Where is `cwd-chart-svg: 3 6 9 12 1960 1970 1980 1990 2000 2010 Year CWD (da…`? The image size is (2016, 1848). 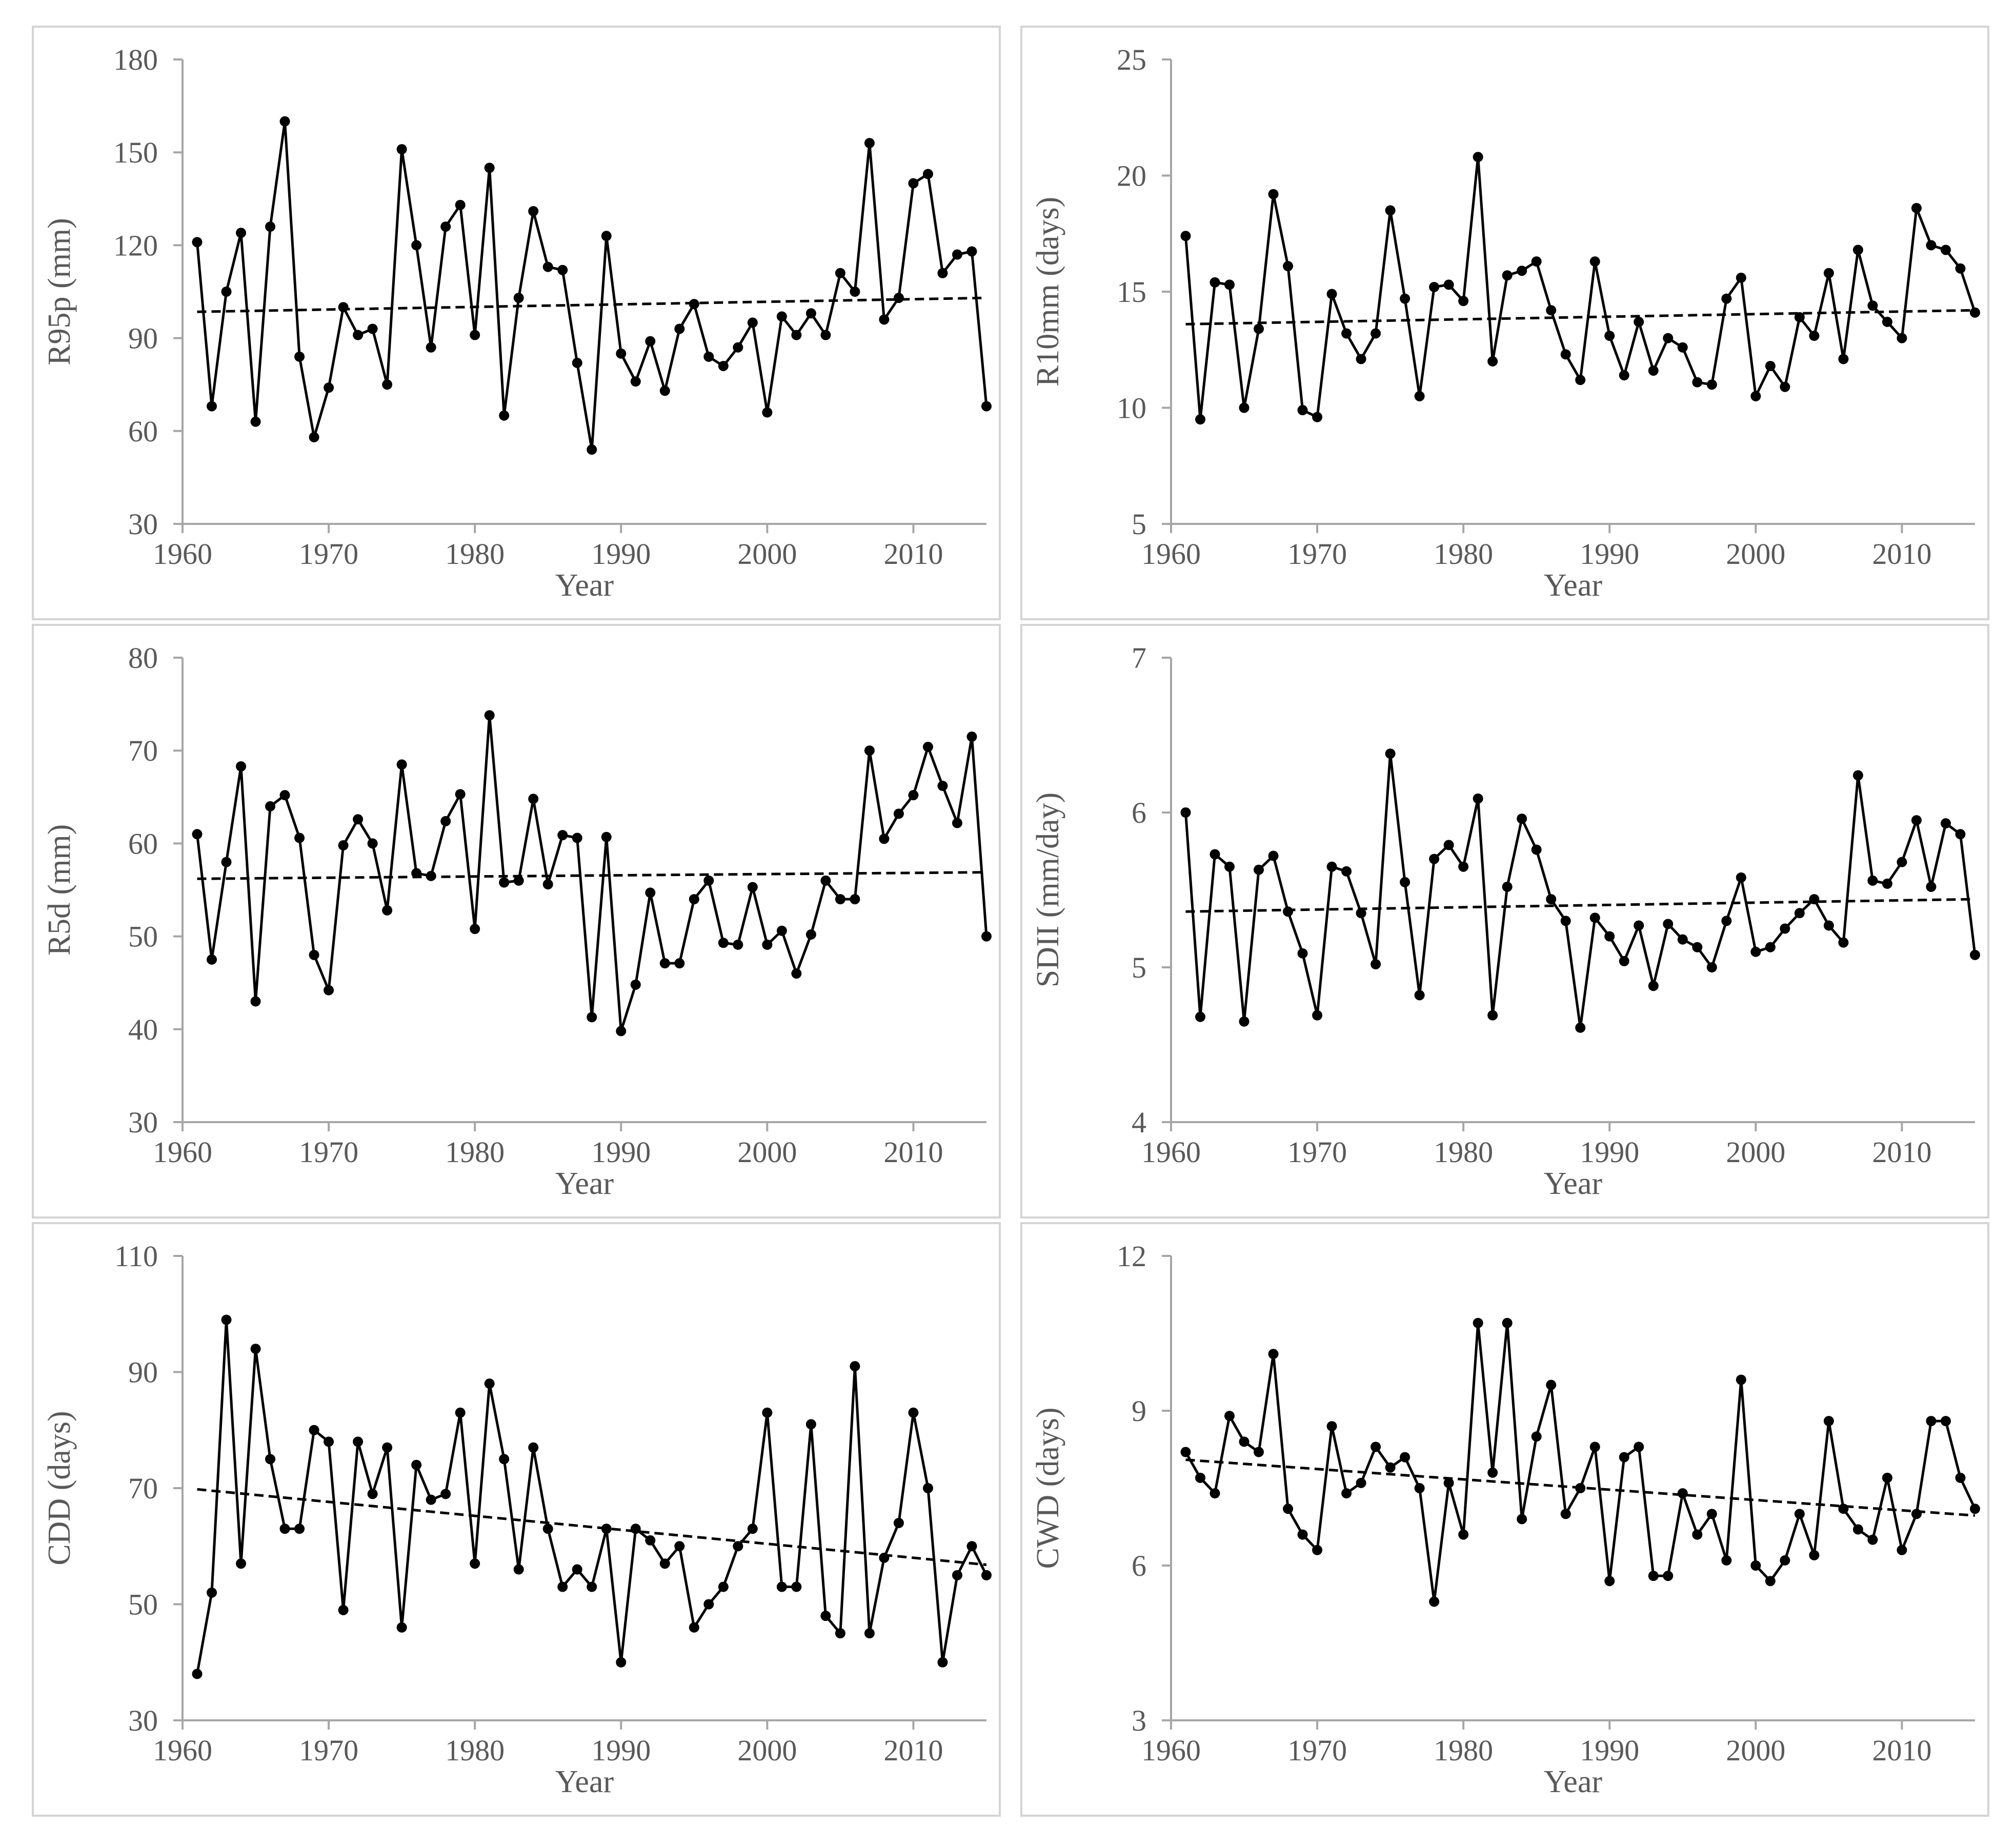
cwd-chart-svg: 3 6 9 12 1960 1970 1980 1990 2000 2010 Year CWD (da… is located at coordinates (1505, 1519).